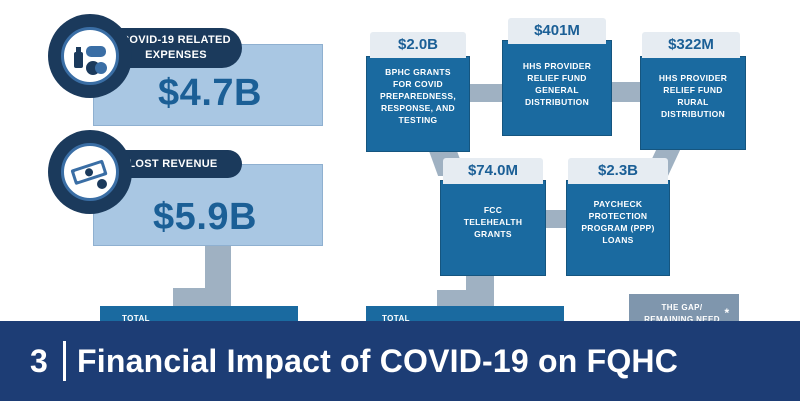  What do you see at coordinates (136, 318) in the screenshot?
I see `left-total-label: TOTAL` at bounding box center [136, 318].